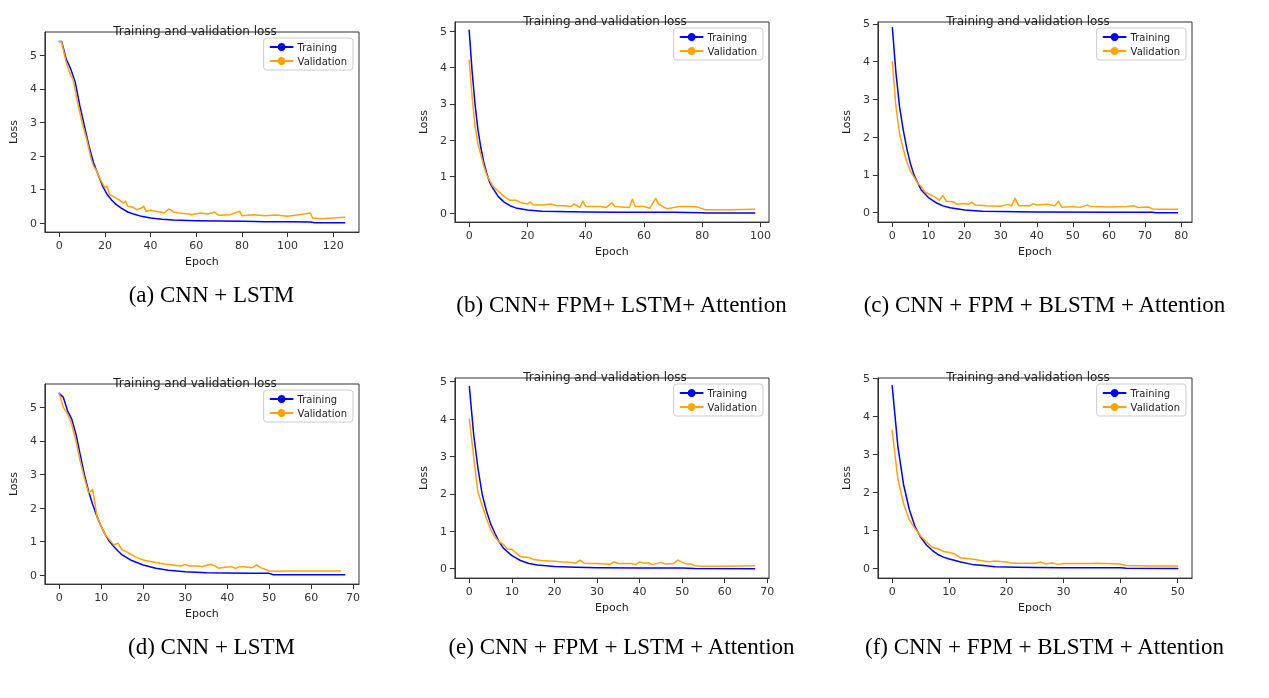 Image resolution: width=1269 pixels, height=698 pixels. What do you see at coordinates (211, 647) in the screenshot?
I see `text: (d) CNN + LSTM` at bounding box center [211, 647].